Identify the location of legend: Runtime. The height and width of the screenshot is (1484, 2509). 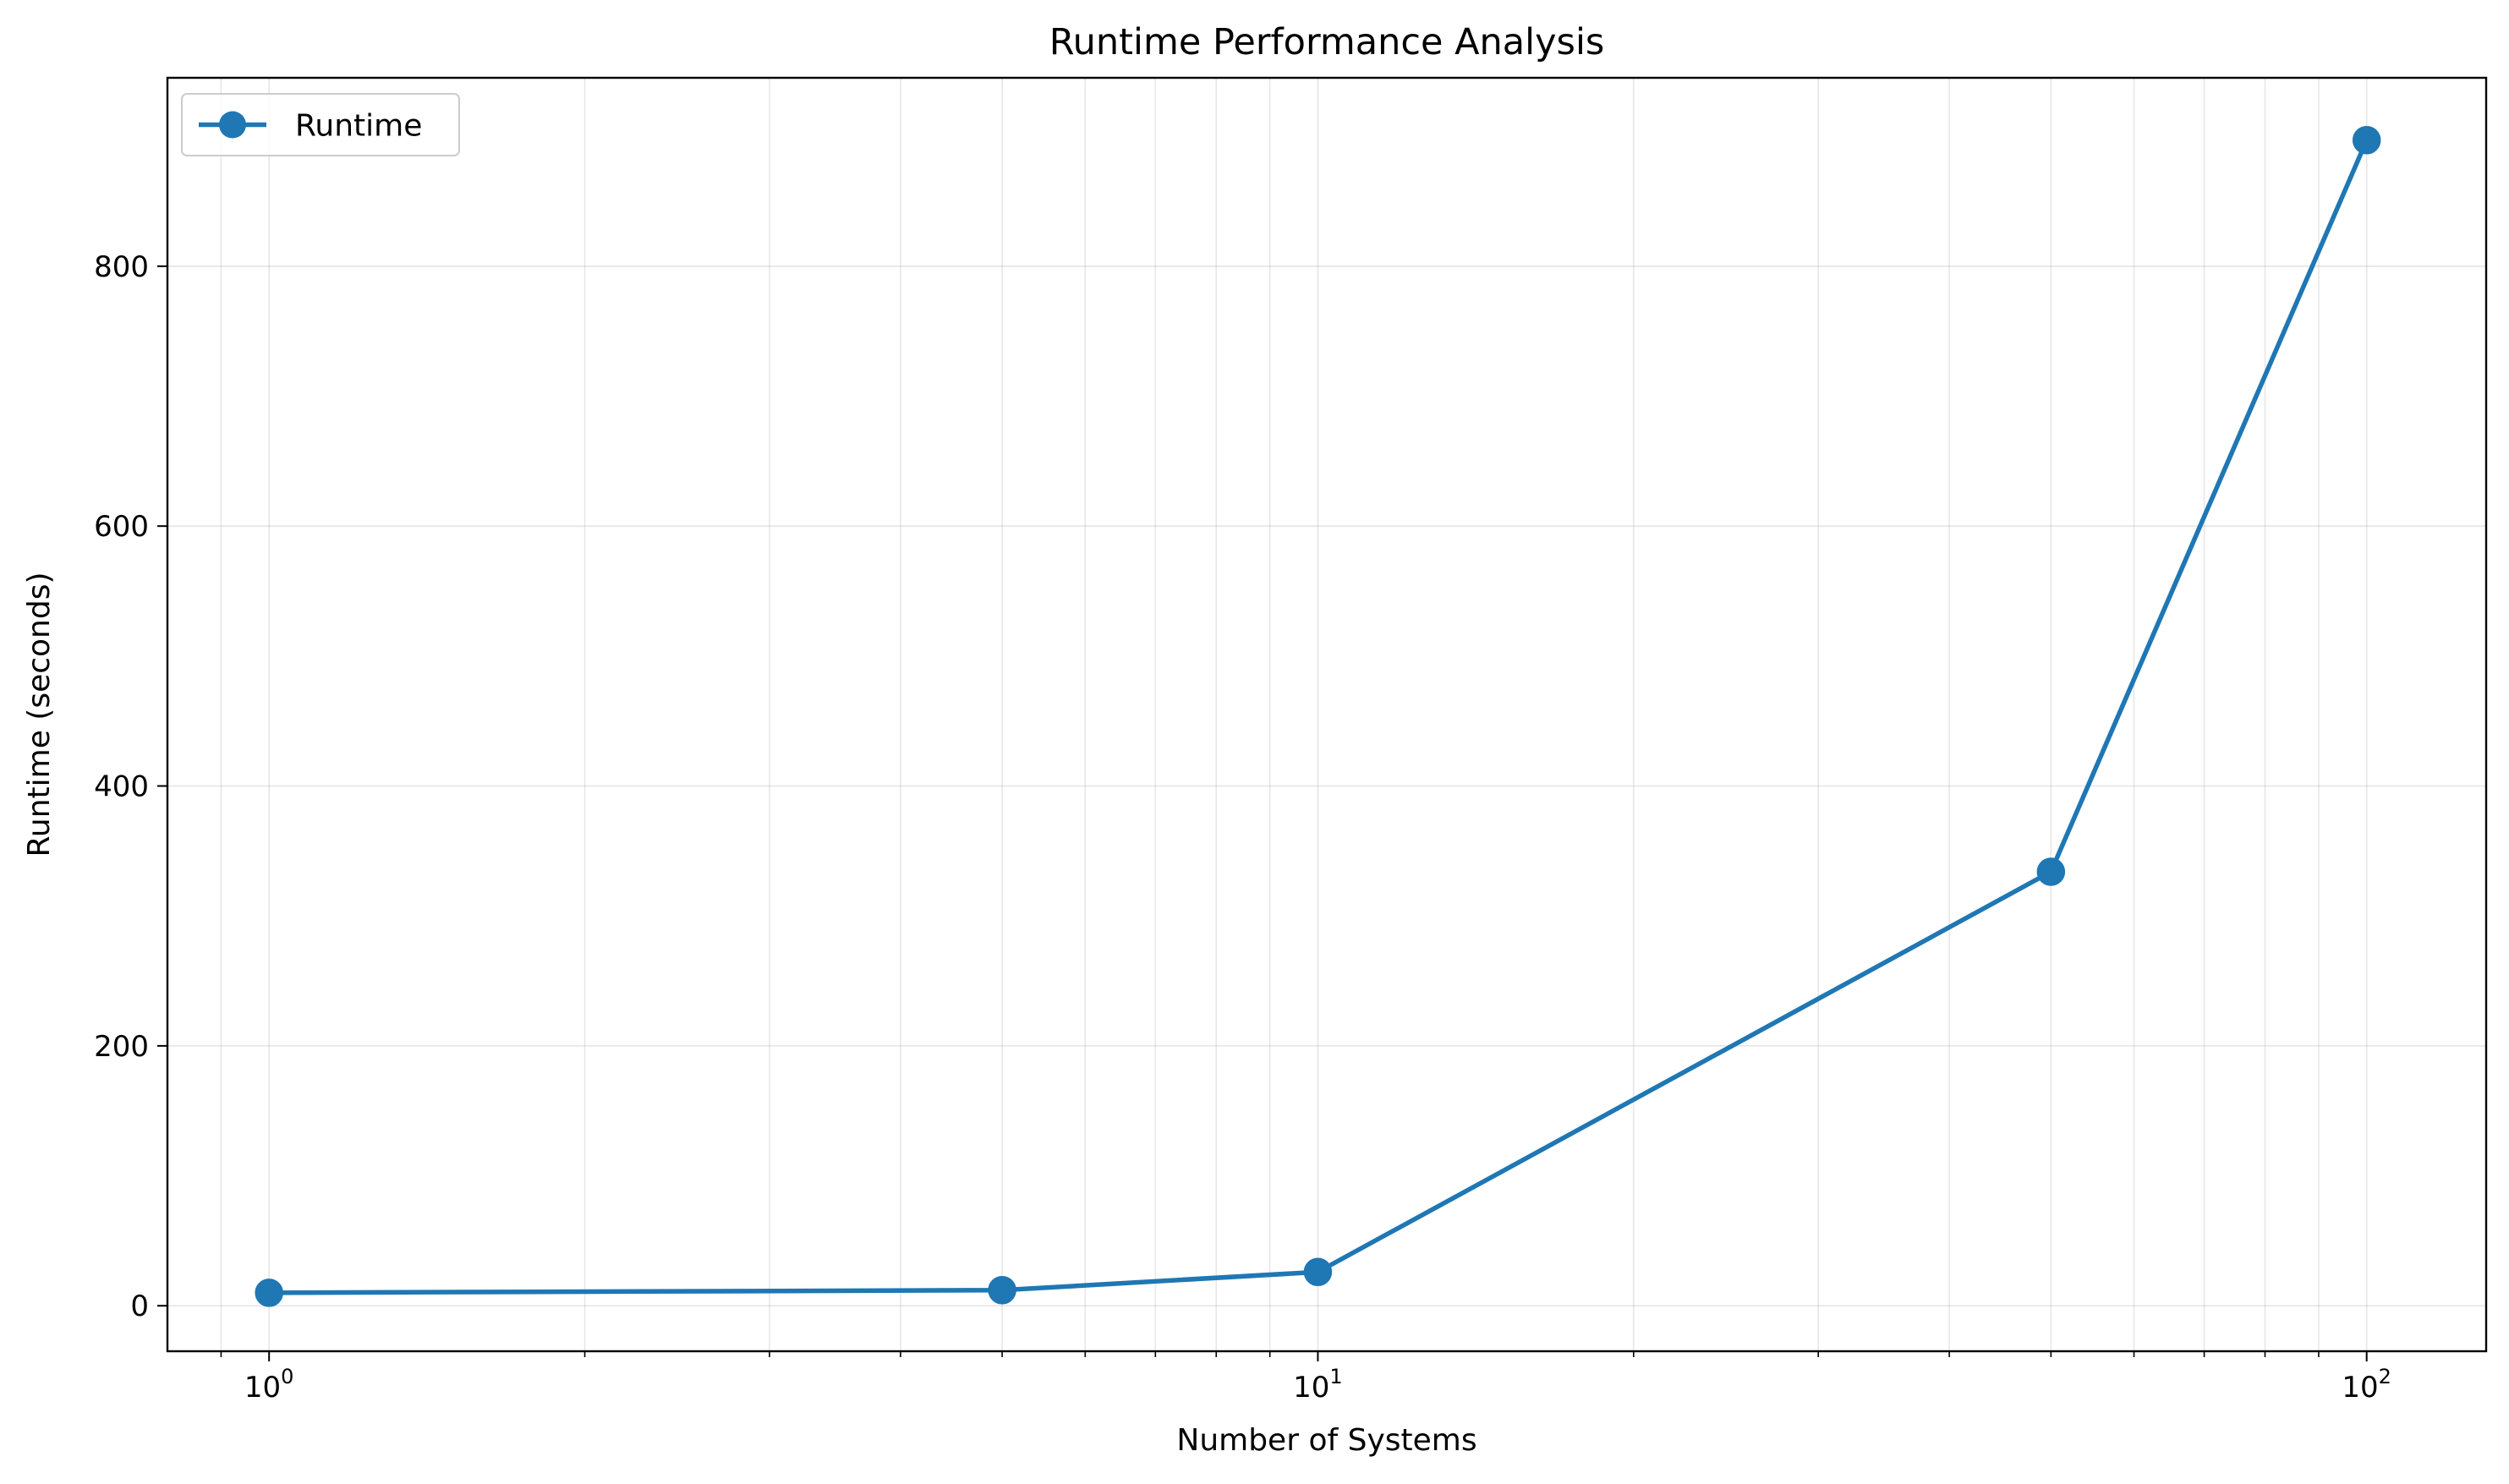
(320, 124).